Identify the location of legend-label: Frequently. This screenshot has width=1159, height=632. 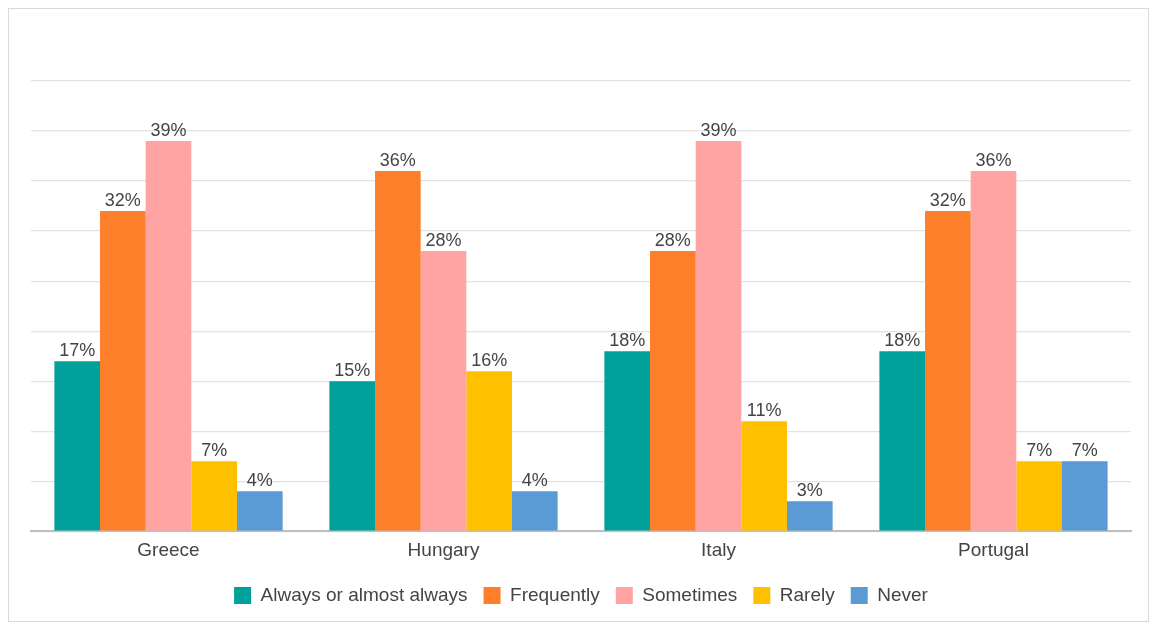
(555, 594).